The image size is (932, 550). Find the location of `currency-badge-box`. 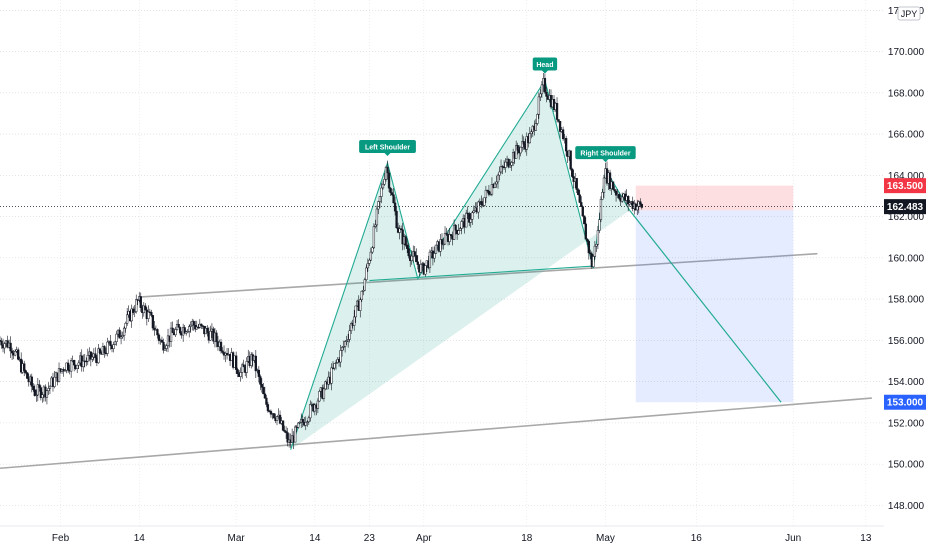

currency-badge-box is located at coordinates (909, 13).